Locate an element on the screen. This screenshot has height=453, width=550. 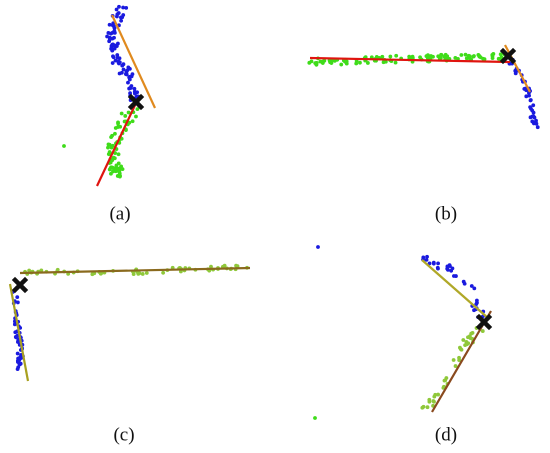
panel-label: (d) is located at coordinates (446, 434).